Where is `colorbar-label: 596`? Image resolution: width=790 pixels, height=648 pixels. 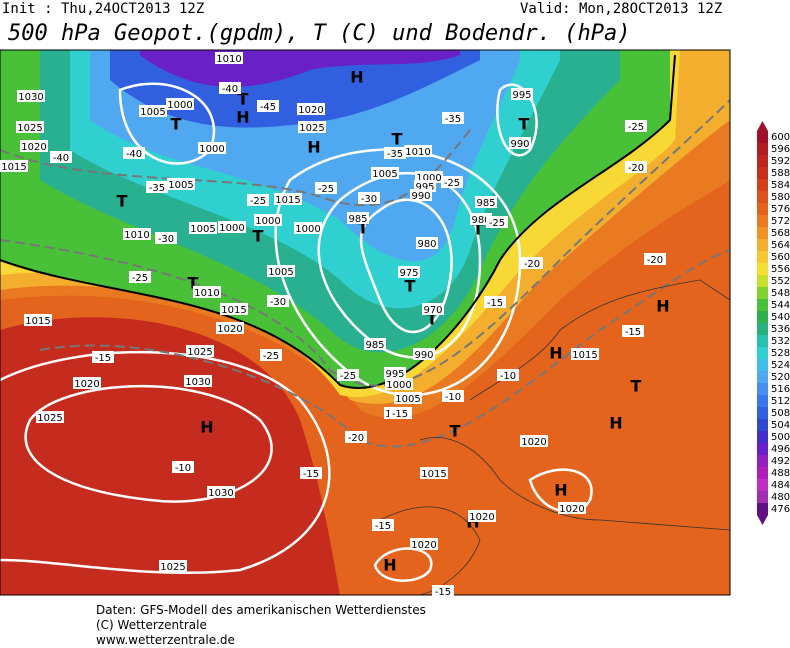 colorbar-label: 596 is located at coordinates (780, 149).